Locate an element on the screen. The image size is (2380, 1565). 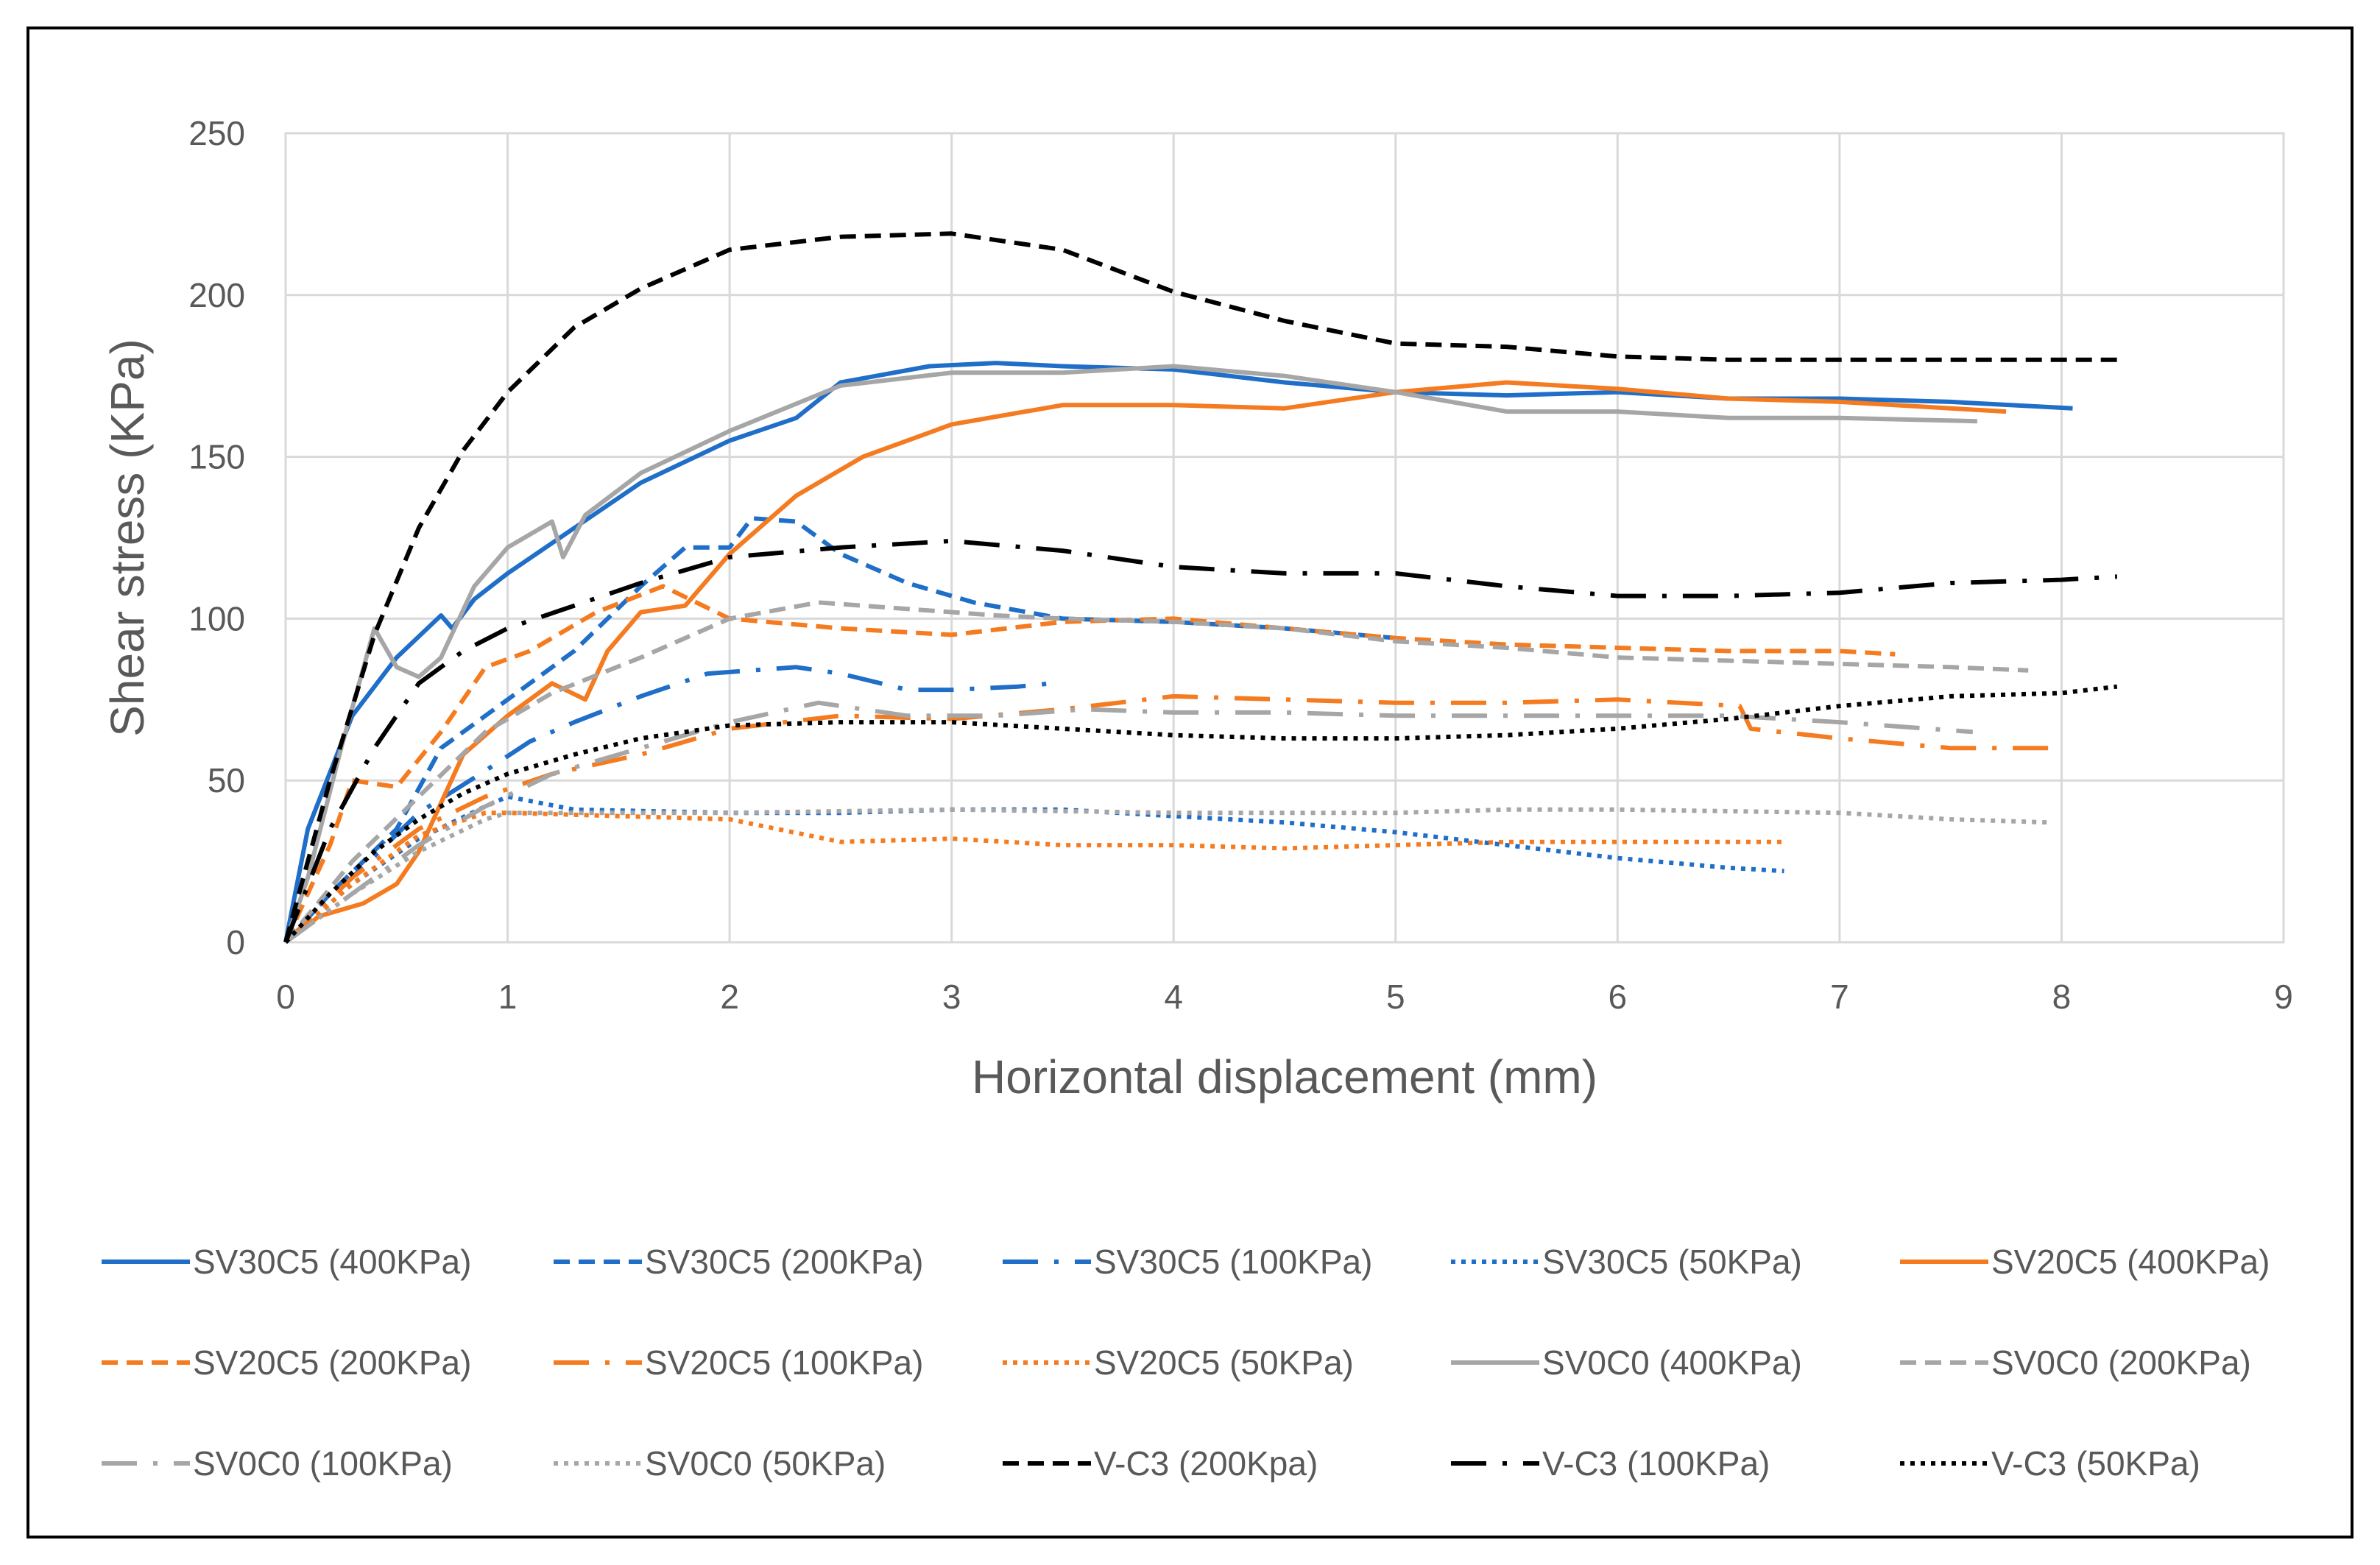
legend-label: SV0C0 (400KPa) is located at coordinates (1672, 1362).